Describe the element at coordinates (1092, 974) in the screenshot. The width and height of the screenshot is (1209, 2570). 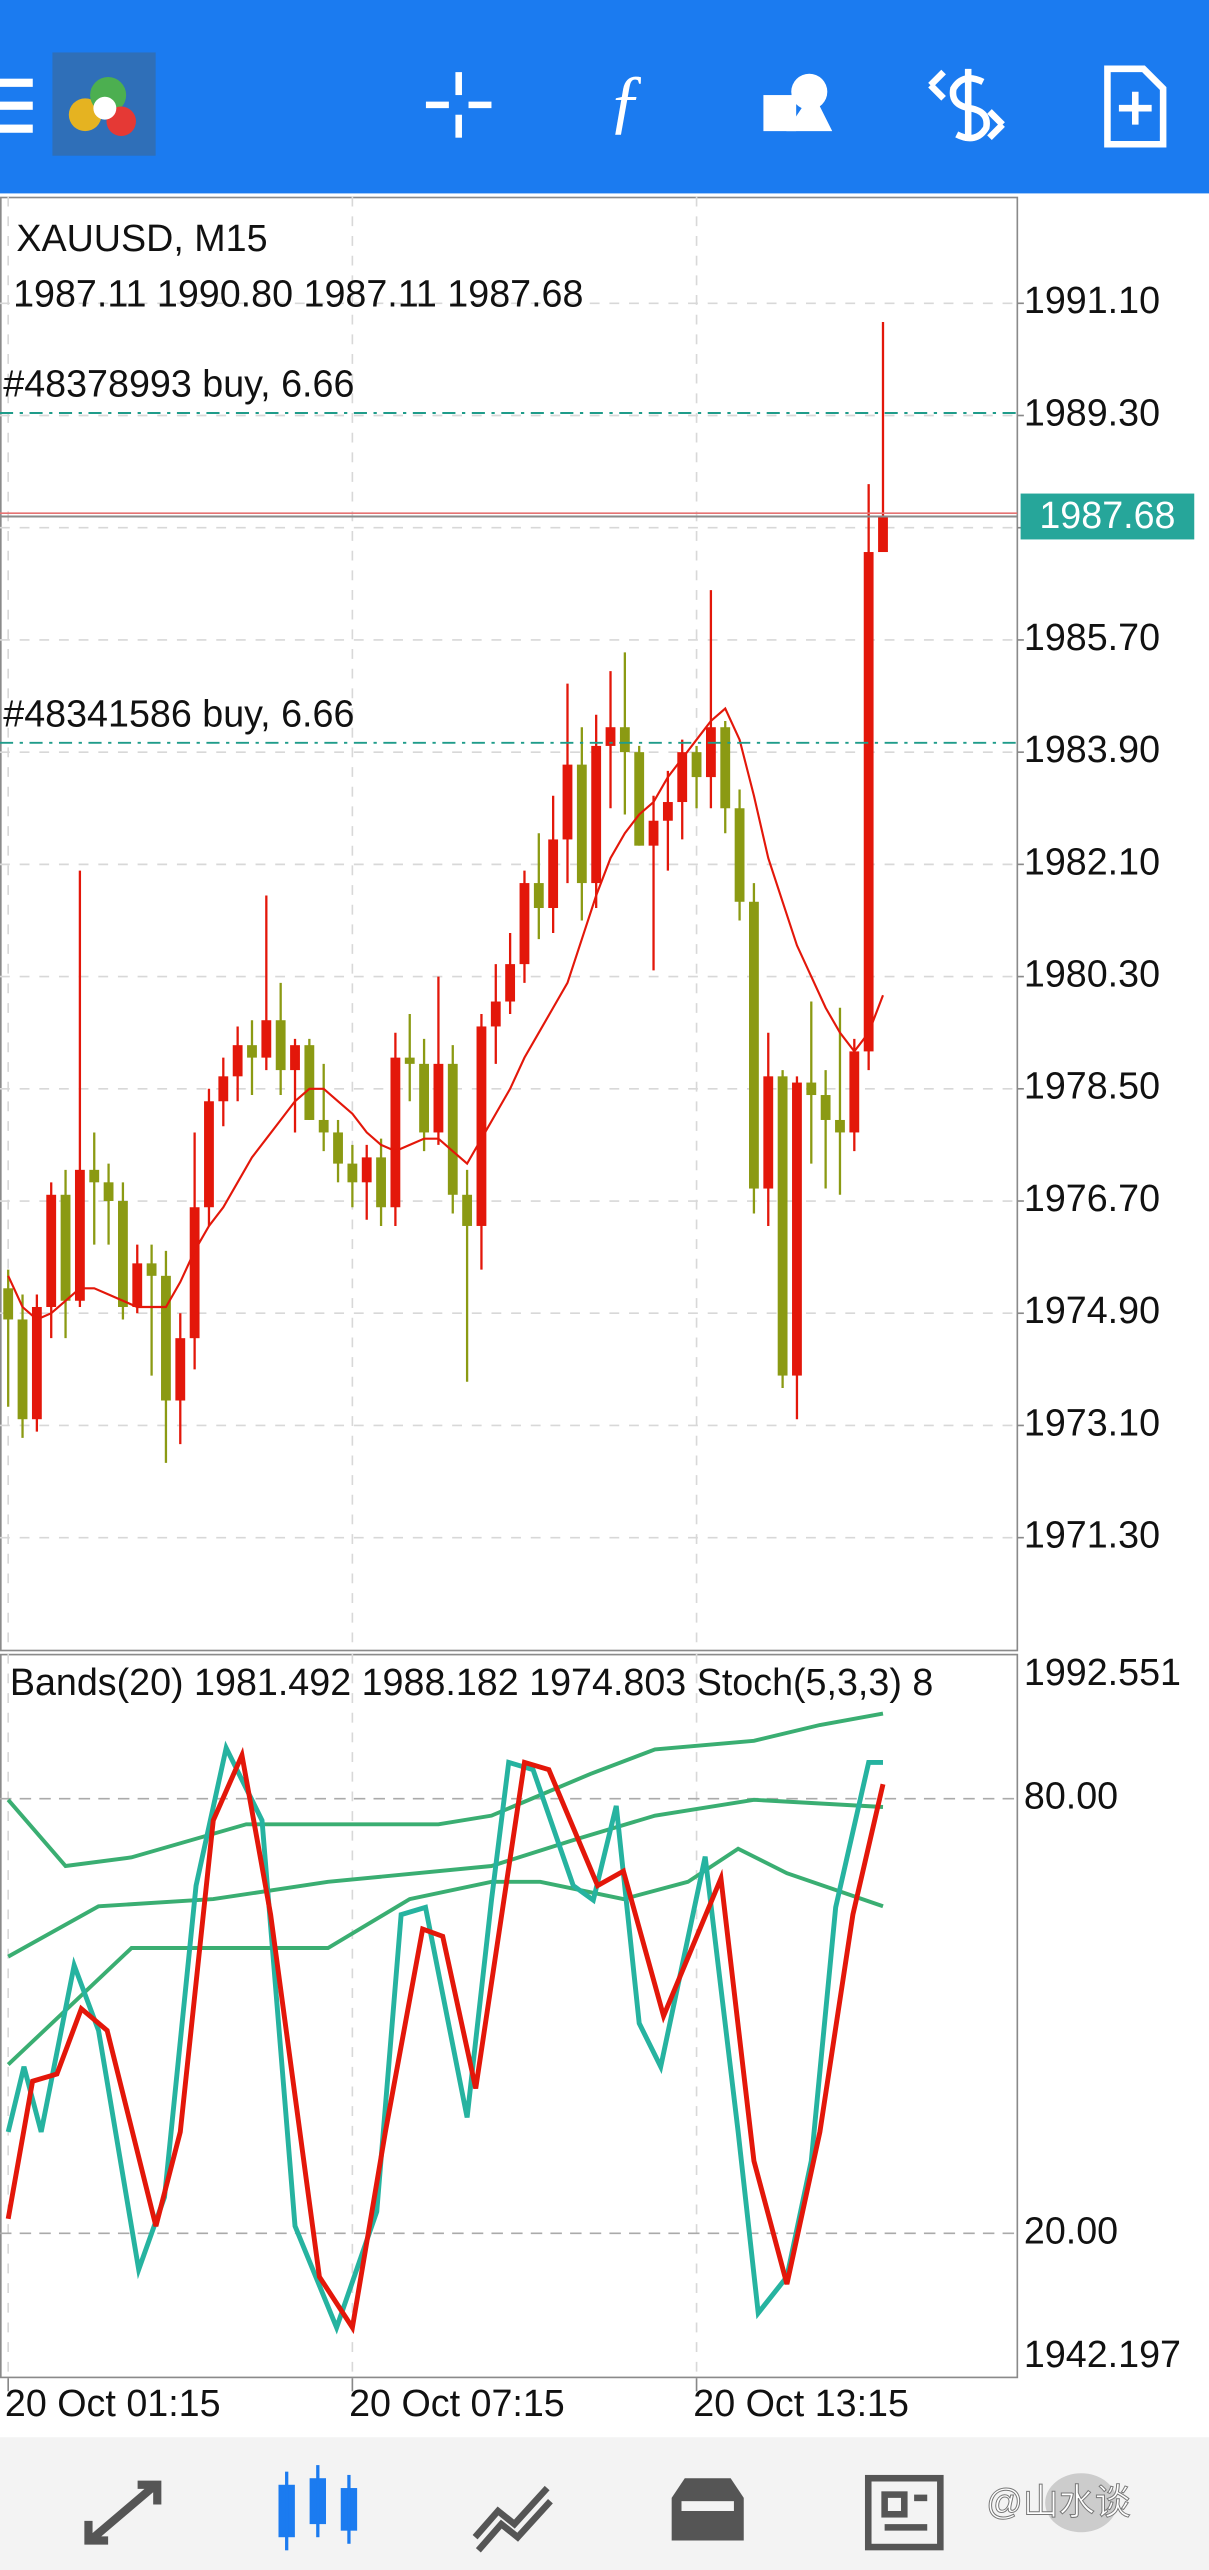
I see `y-tick-label: 1980.30` at that location.